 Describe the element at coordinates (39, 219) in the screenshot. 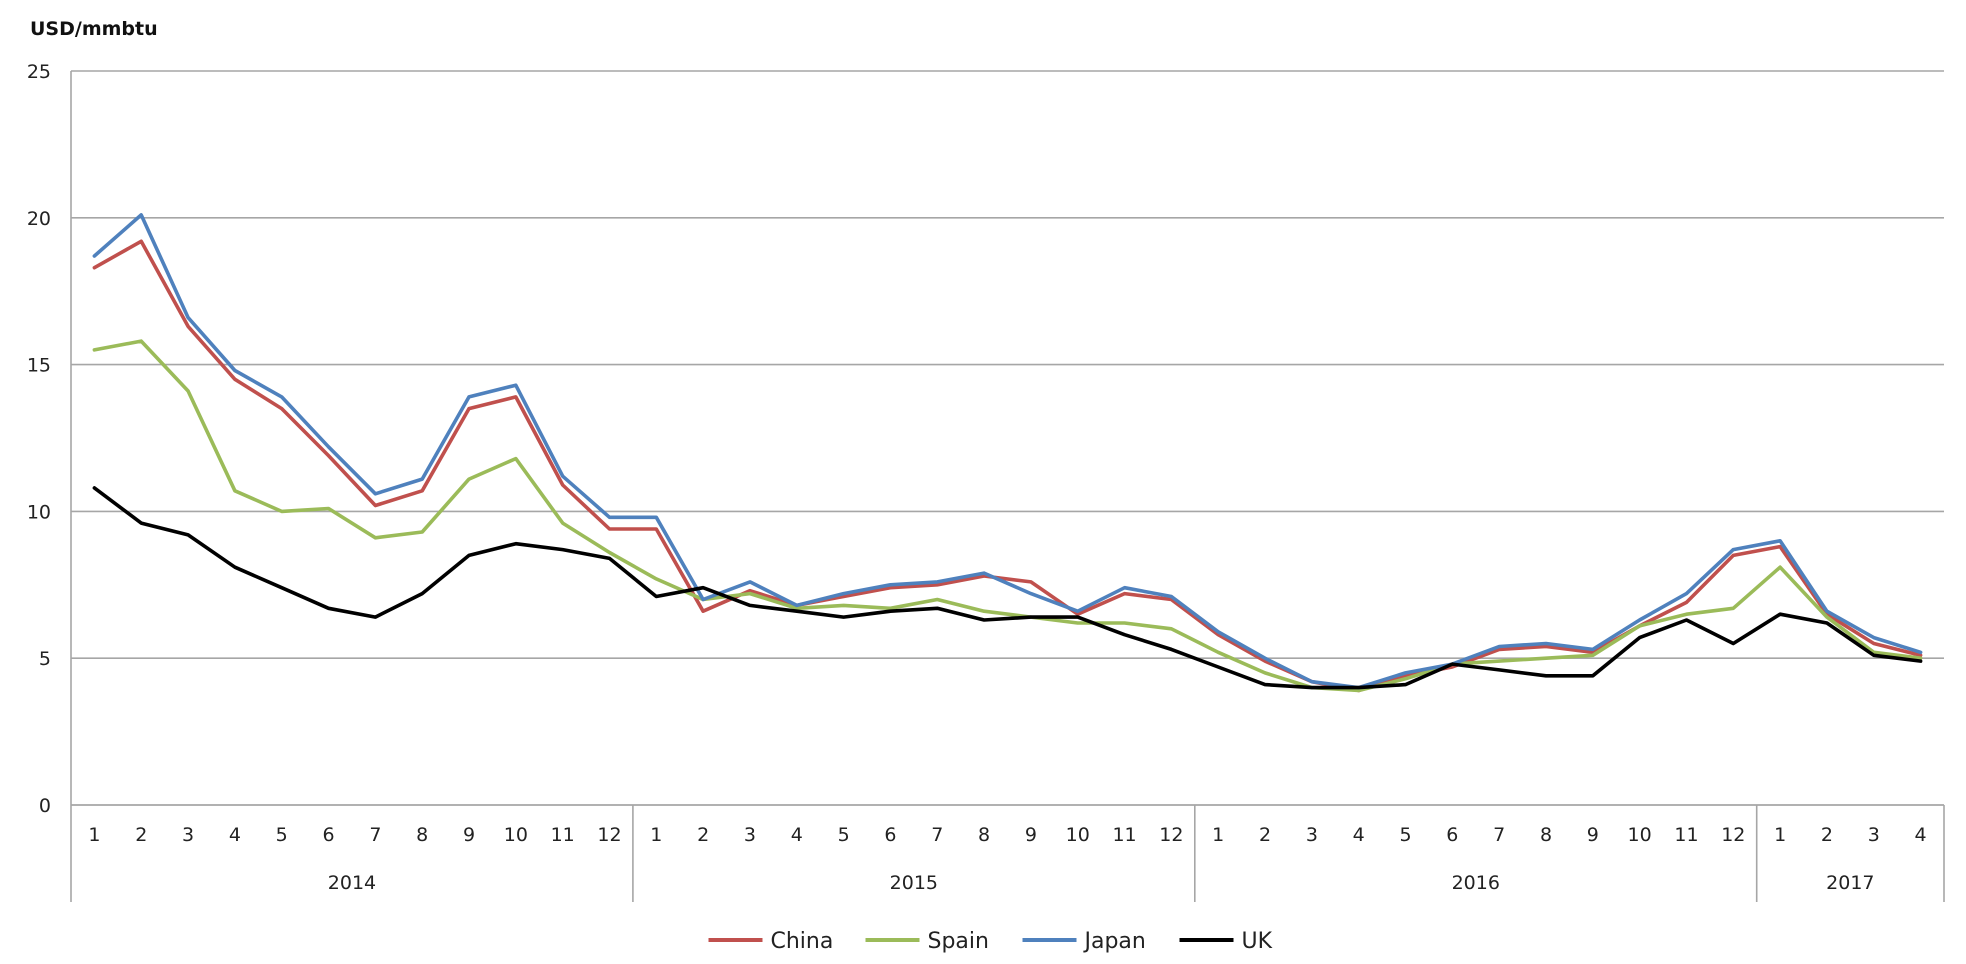

I see `y-tick-label: 20` at that location.